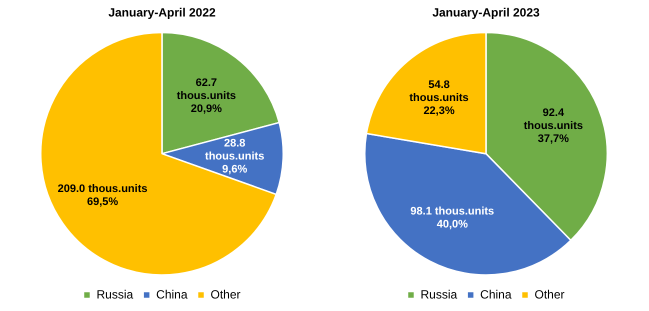  I want to click on data-label: 62.7 thous.units 20,9%, so click(206, 96).